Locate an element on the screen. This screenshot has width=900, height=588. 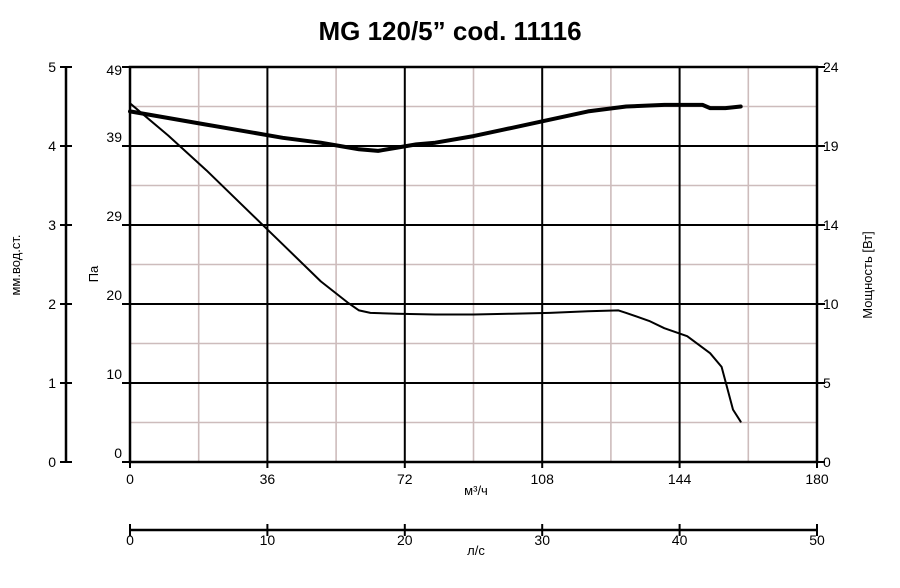
x-tick-label: 72 is located at coordinates (405, 479).